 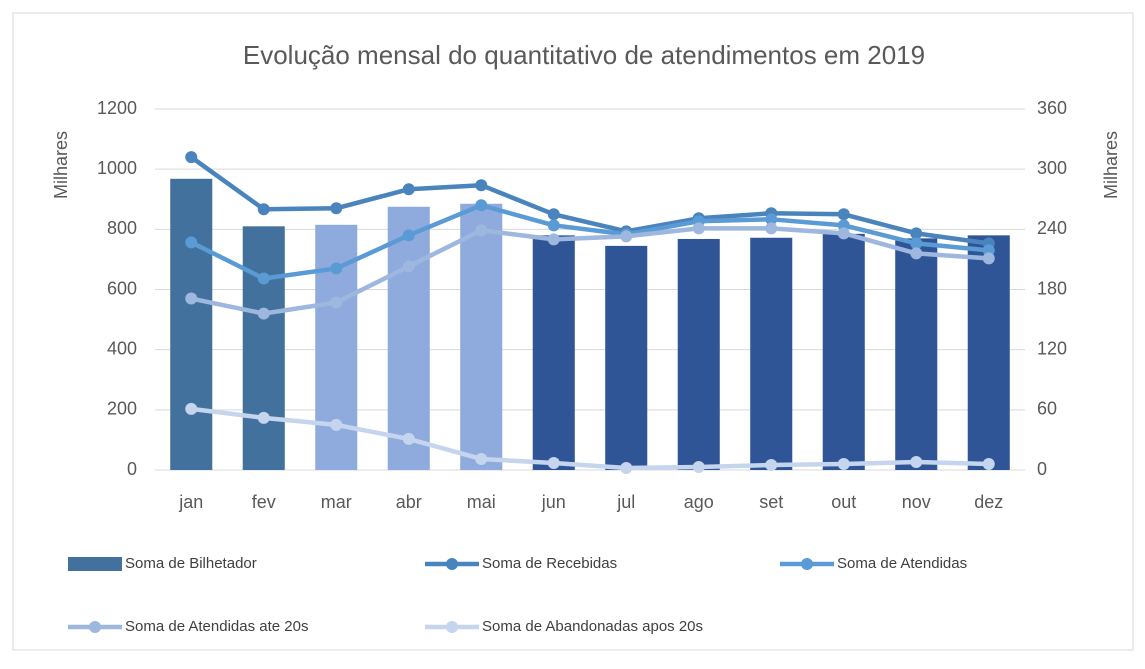 What do you see at coordinates (117, 108) in the screenshot?
I see `y-tick-label: 1200` at bounding box center [117, 108].